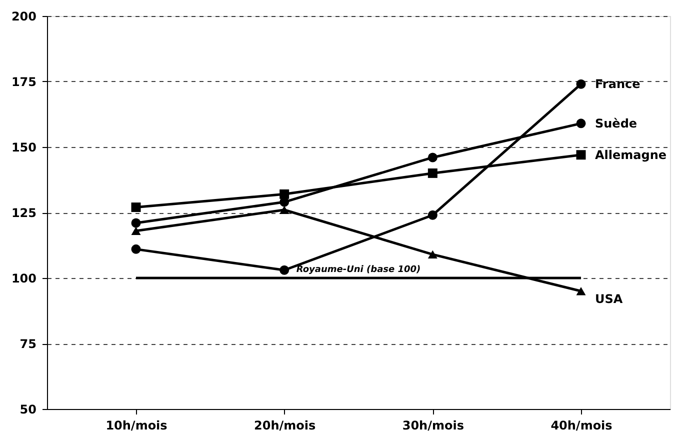 This screenshot has width=680, height=441. Describe the element at coordinates (617, 84) in the screenshot. I see `series-label: France` at that location.